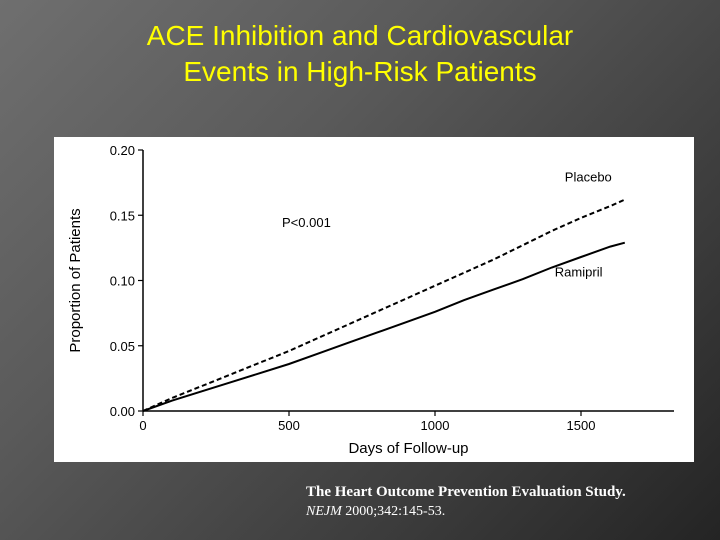  What do you see at coordinates (579, 272) in the screenshot?
I see `series-label-ramipril: Ramipril` at bounding box center [579, 272].